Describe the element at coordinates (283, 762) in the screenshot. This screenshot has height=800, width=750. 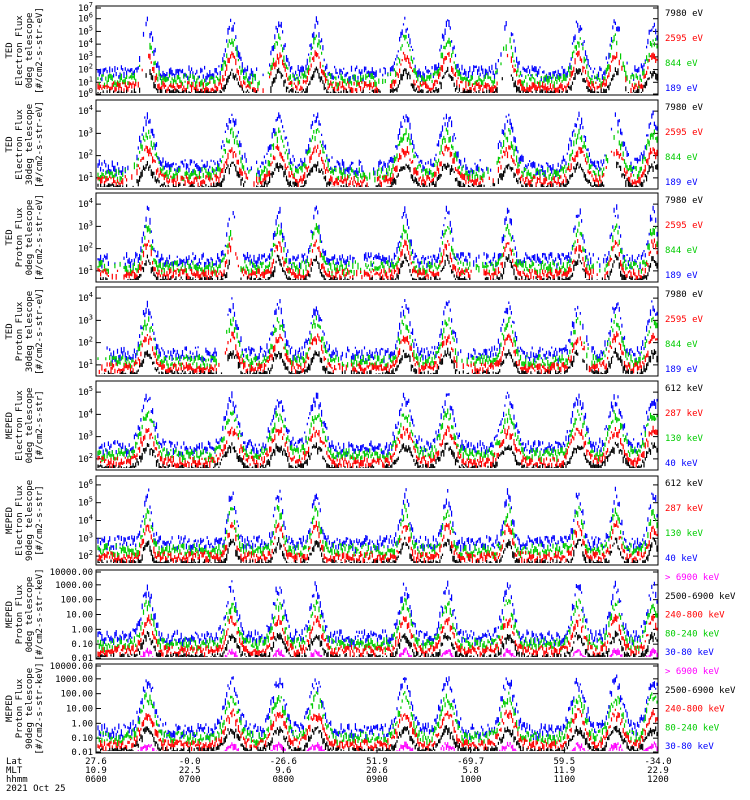
I see `x-tick-label-lat: -26.6` at that location.